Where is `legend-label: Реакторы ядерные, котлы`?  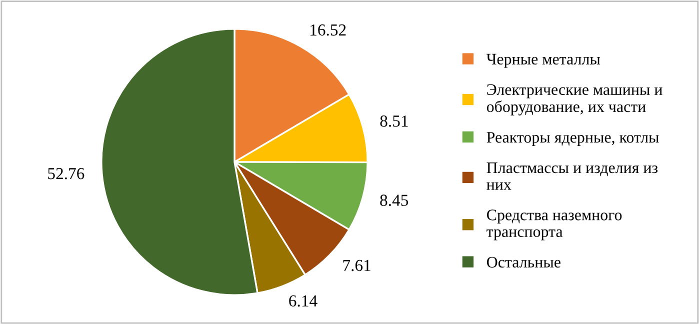 legend-label: Реакторы ядерные, котлы is located at coordinates (572, 139).